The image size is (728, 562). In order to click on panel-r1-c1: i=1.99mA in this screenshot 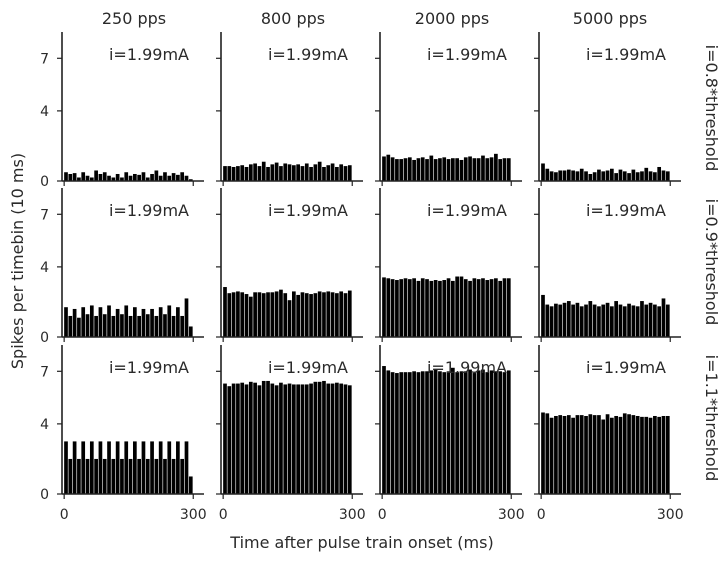, I will do `click(289, 265)`.